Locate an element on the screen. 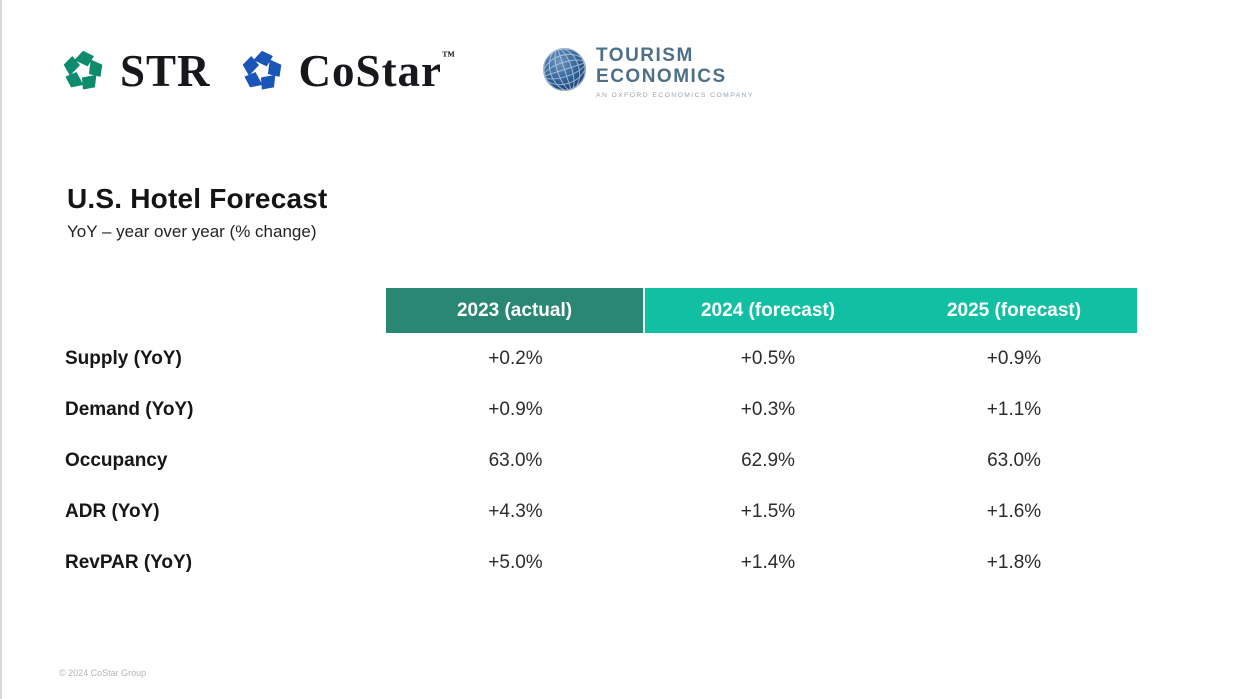  copyright-note: © 2024 CoStar Group is located at coordinates (103, 673).